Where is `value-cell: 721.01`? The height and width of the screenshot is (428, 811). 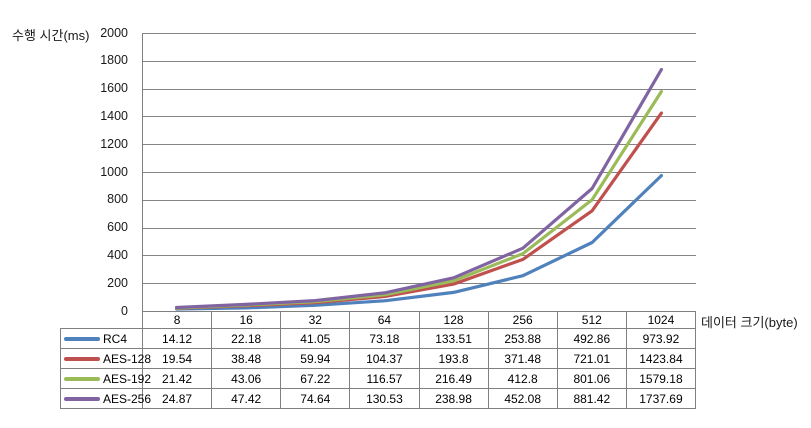
value-cell: 721.01 is located at coordinates (591, 358).